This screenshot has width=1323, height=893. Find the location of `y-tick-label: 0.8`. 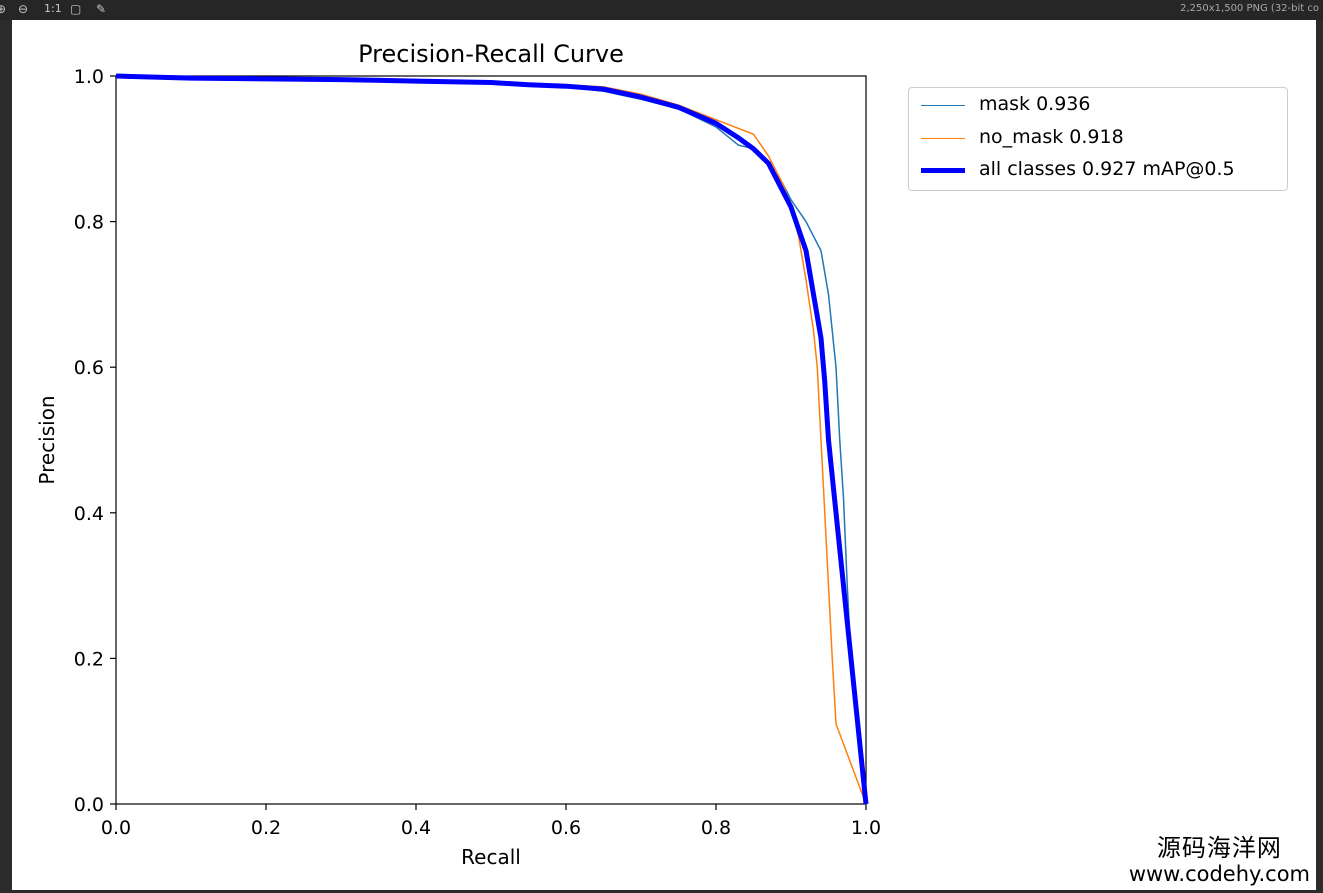

y-tick-label: 0.8 is located at coordinates (89, 223).